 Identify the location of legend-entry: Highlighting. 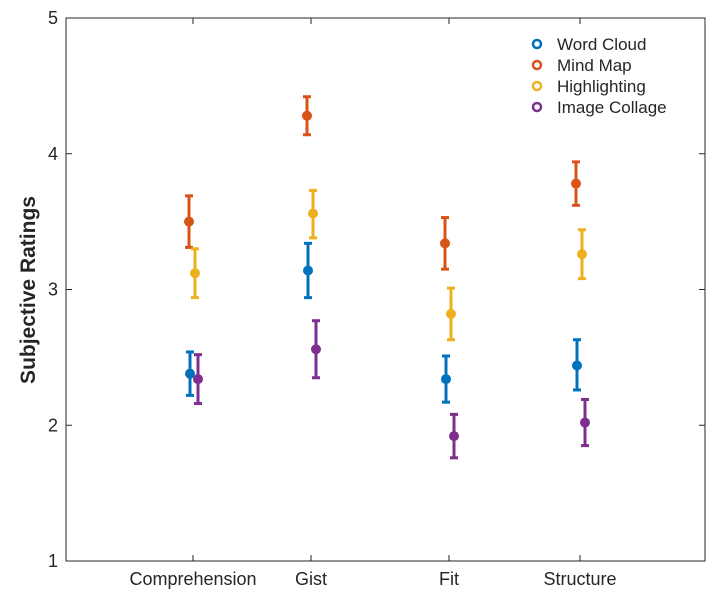
(601, 86).